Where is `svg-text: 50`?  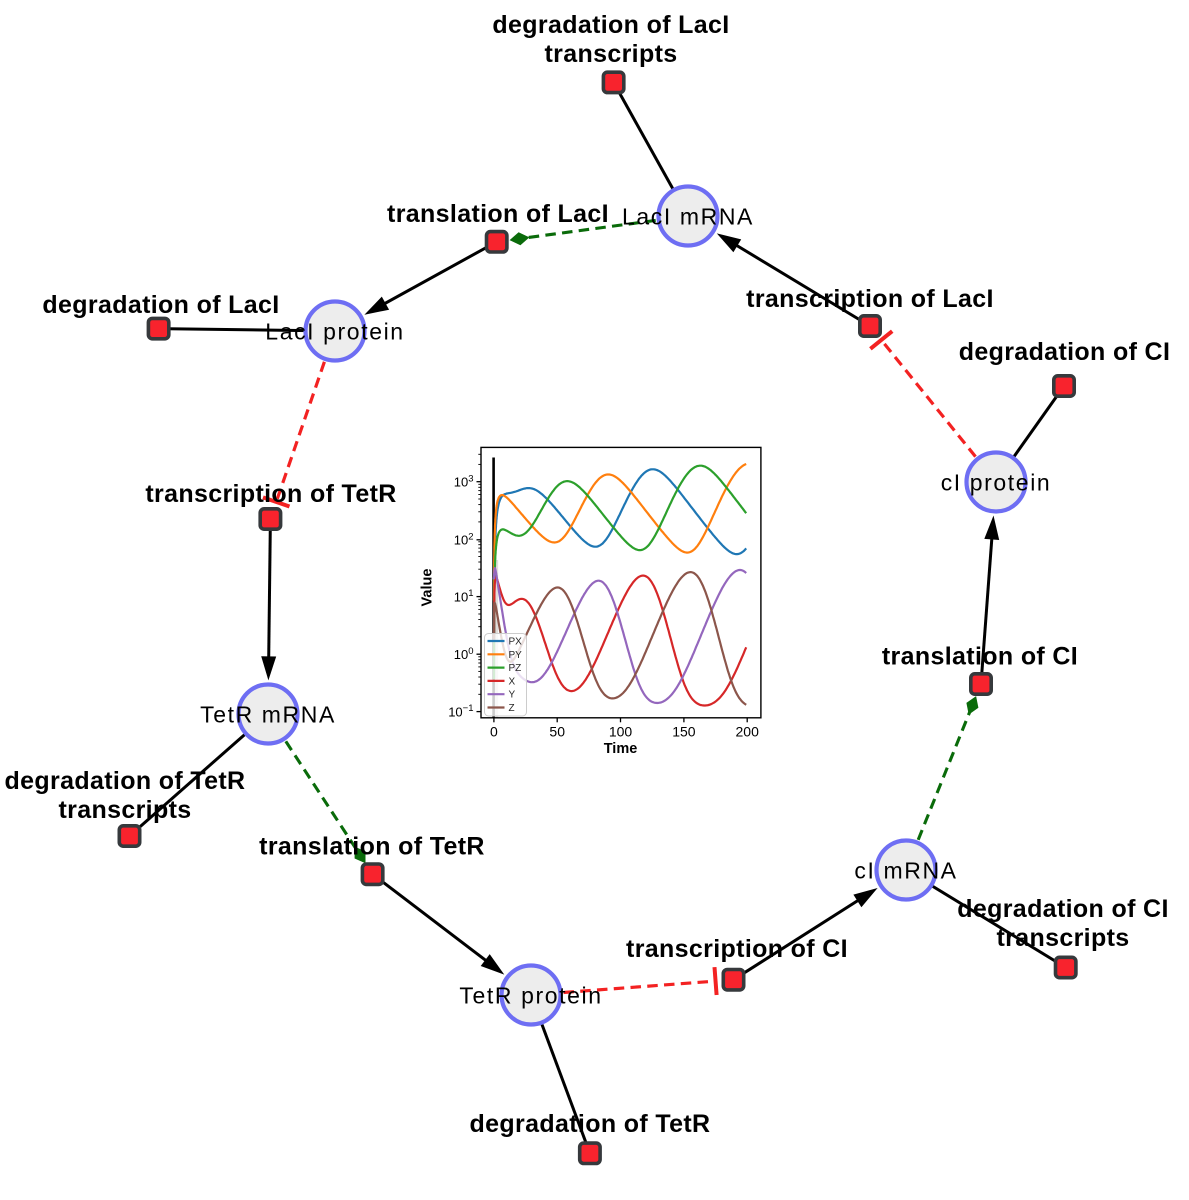 svg-text: 50 is located at coordinates (557, 732).